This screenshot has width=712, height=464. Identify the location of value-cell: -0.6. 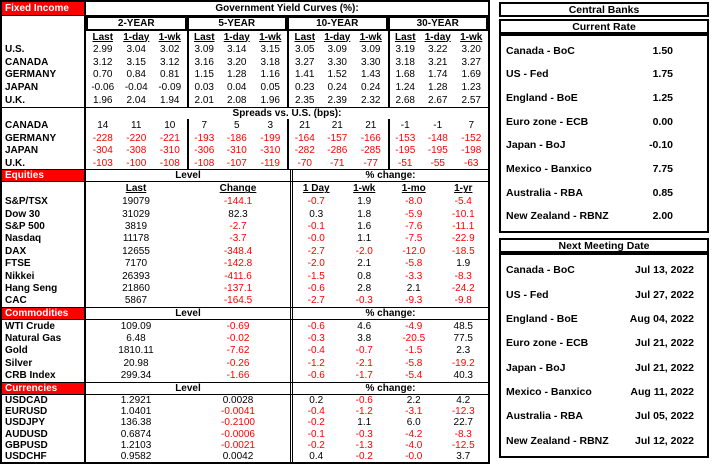
(315, 326).